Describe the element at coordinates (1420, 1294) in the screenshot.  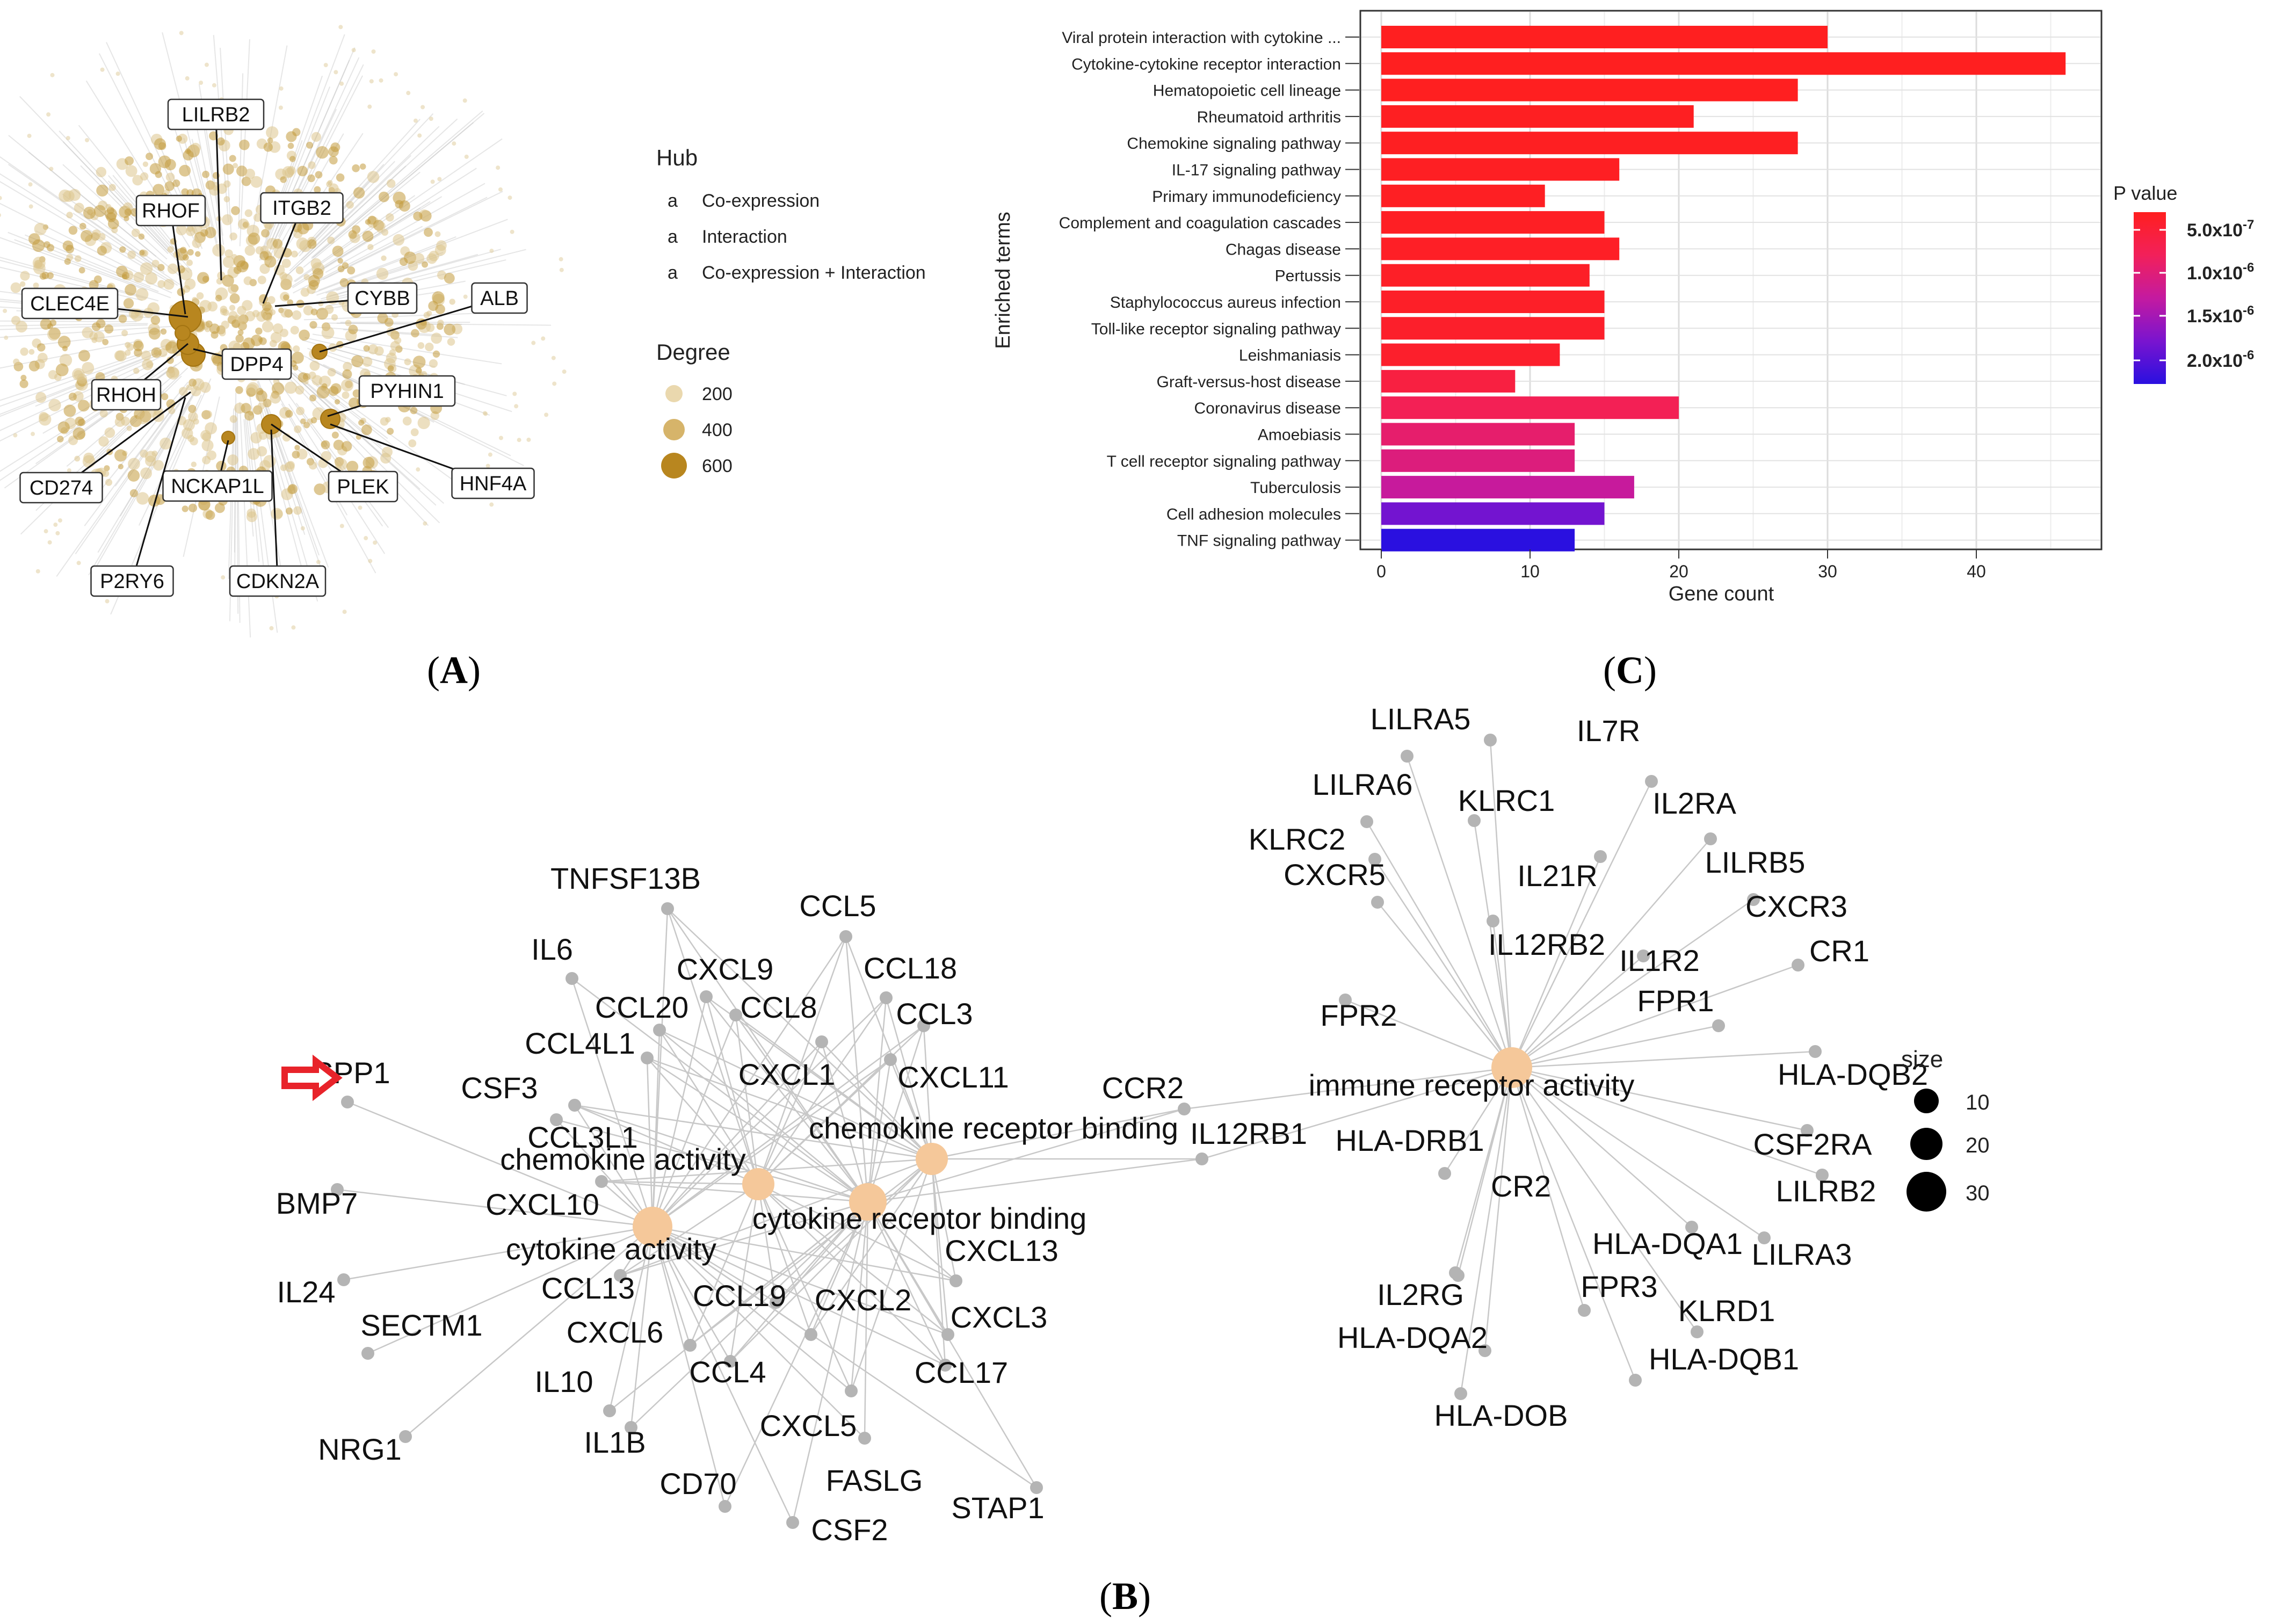
I see `gene-label: IL2RG` at that location.